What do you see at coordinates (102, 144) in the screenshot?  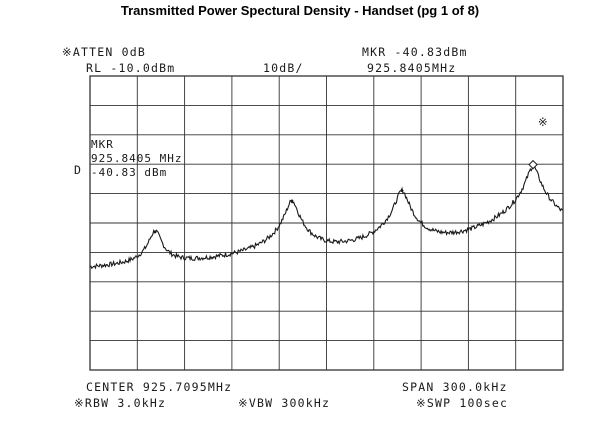 I see `marker-box-label: MKR` at bounding box center [102, 144].